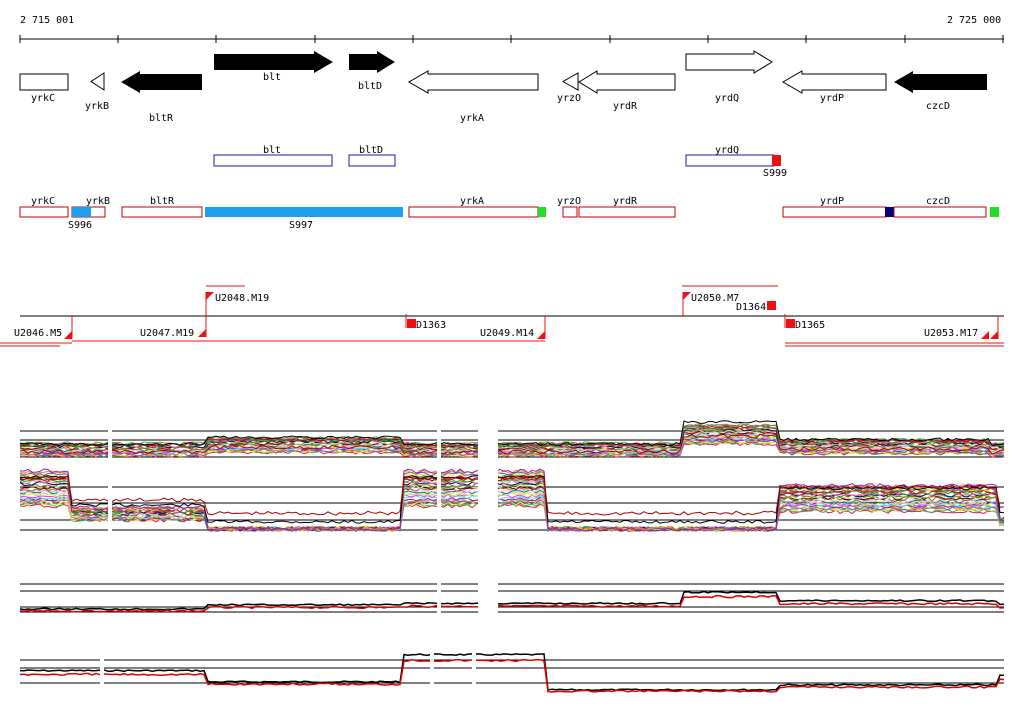  What do you see at coordinates (625, 201) in the screenshot?
I see `unit-label: yrdR` at bounding box center [625, 201].